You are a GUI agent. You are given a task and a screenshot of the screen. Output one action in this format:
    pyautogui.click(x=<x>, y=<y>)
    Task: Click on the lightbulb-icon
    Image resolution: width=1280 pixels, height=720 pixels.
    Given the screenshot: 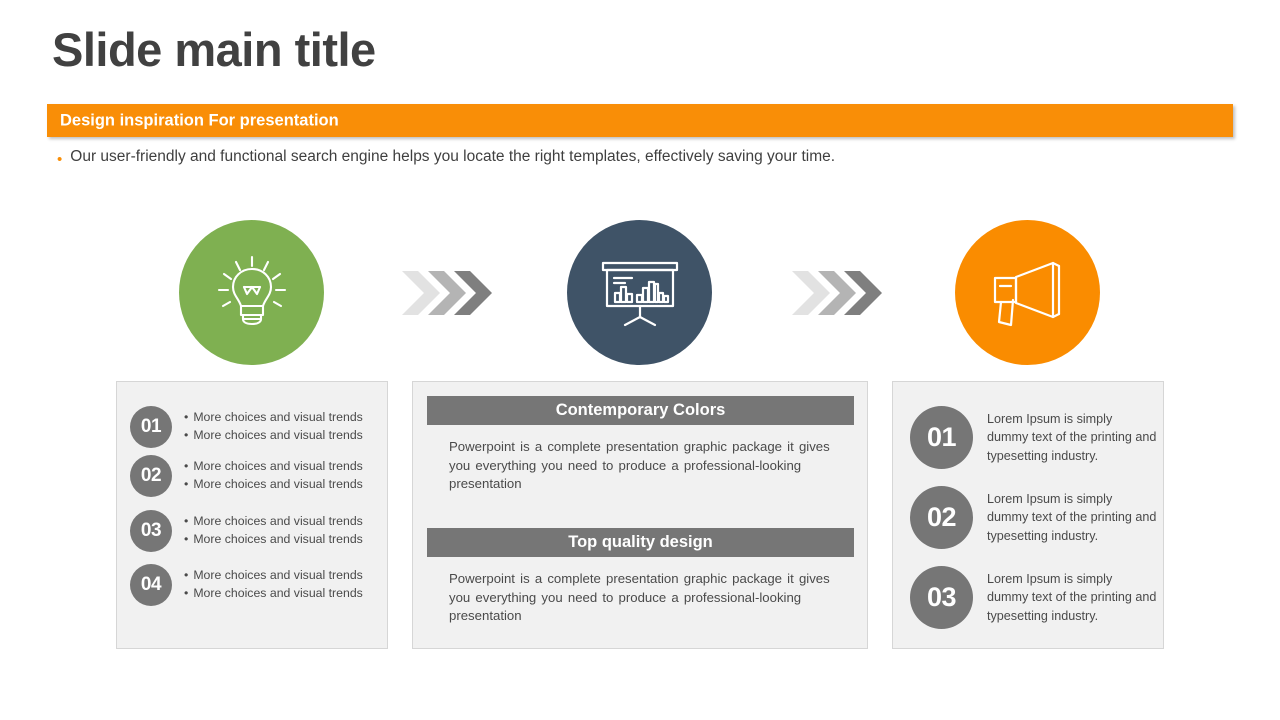 What is the action you would take?
    pyautogui.click(x=252, y=293)
    